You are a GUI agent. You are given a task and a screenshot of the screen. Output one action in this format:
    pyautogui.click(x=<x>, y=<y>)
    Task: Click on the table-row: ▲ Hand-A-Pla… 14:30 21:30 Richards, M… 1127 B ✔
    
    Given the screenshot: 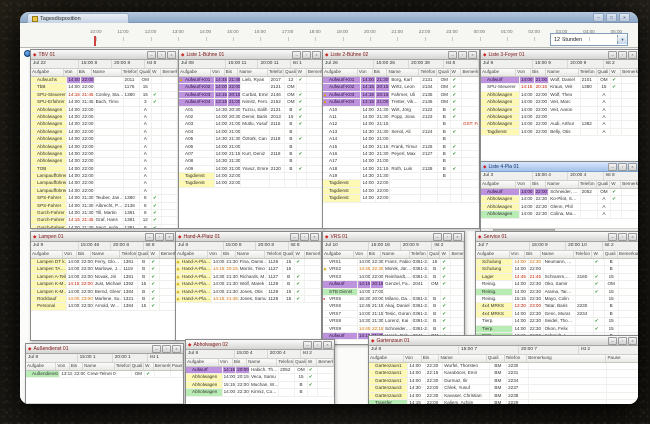 What is the action you would take?
    pyautogui.click(x=248, y=277)
    